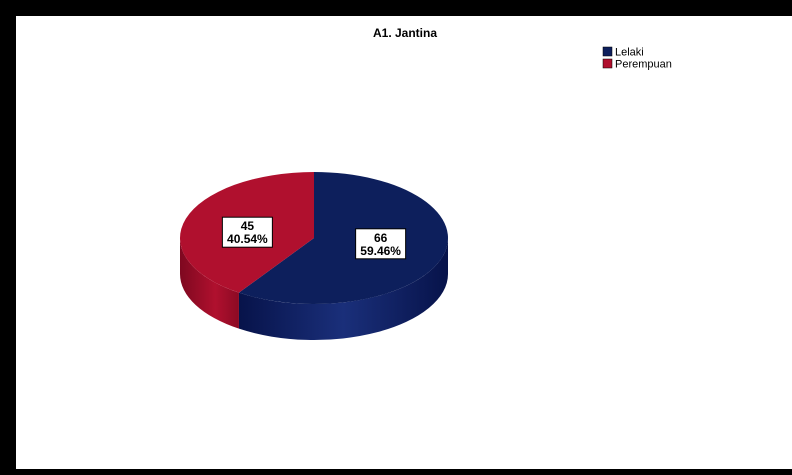 Image resolution: width=792 pixels, height=475 pixels. I want to click on pie-slice-lelaki, so click(343, 238).